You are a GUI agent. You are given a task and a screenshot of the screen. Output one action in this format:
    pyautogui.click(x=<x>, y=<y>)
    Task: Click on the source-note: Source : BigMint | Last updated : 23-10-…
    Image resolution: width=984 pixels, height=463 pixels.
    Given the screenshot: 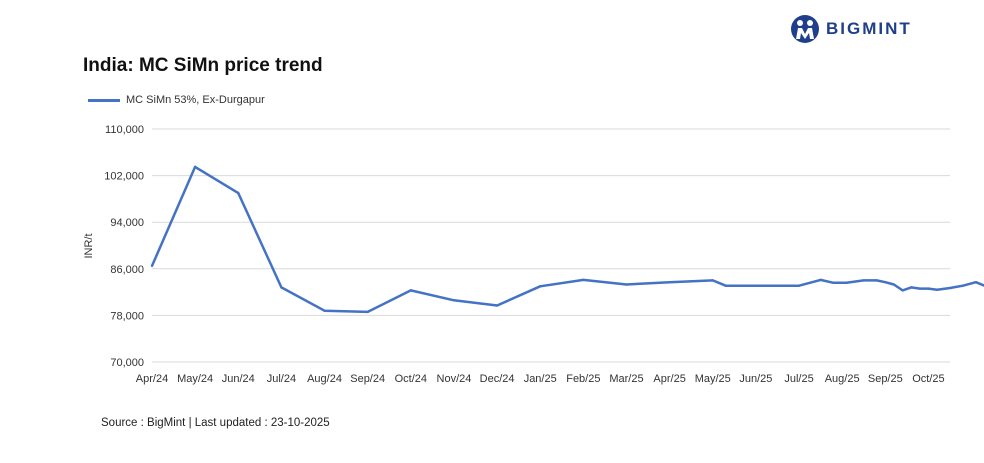 What is the action you would take?
    pyautogui.click(x=215, y=423)
    